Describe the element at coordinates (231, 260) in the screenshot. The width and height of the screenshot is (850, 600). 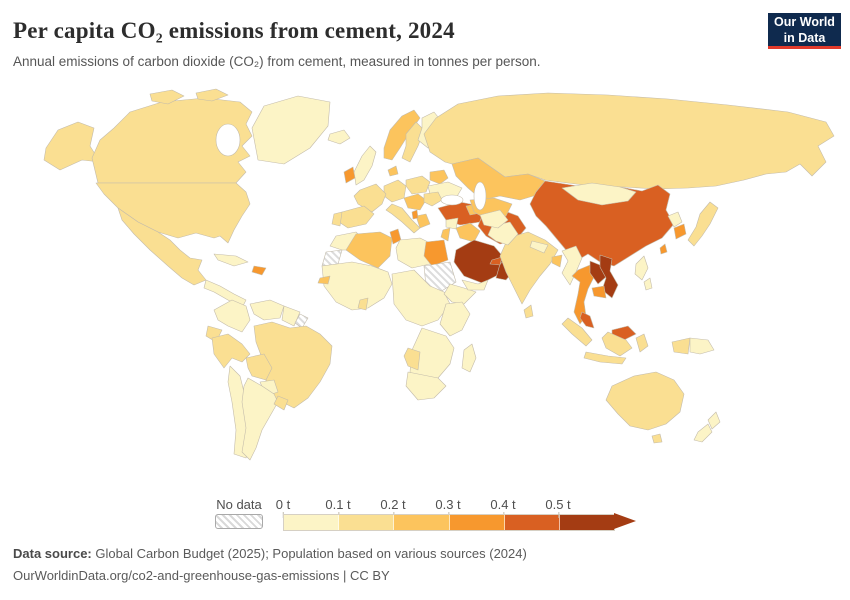
I see `country-cuba` at that location.